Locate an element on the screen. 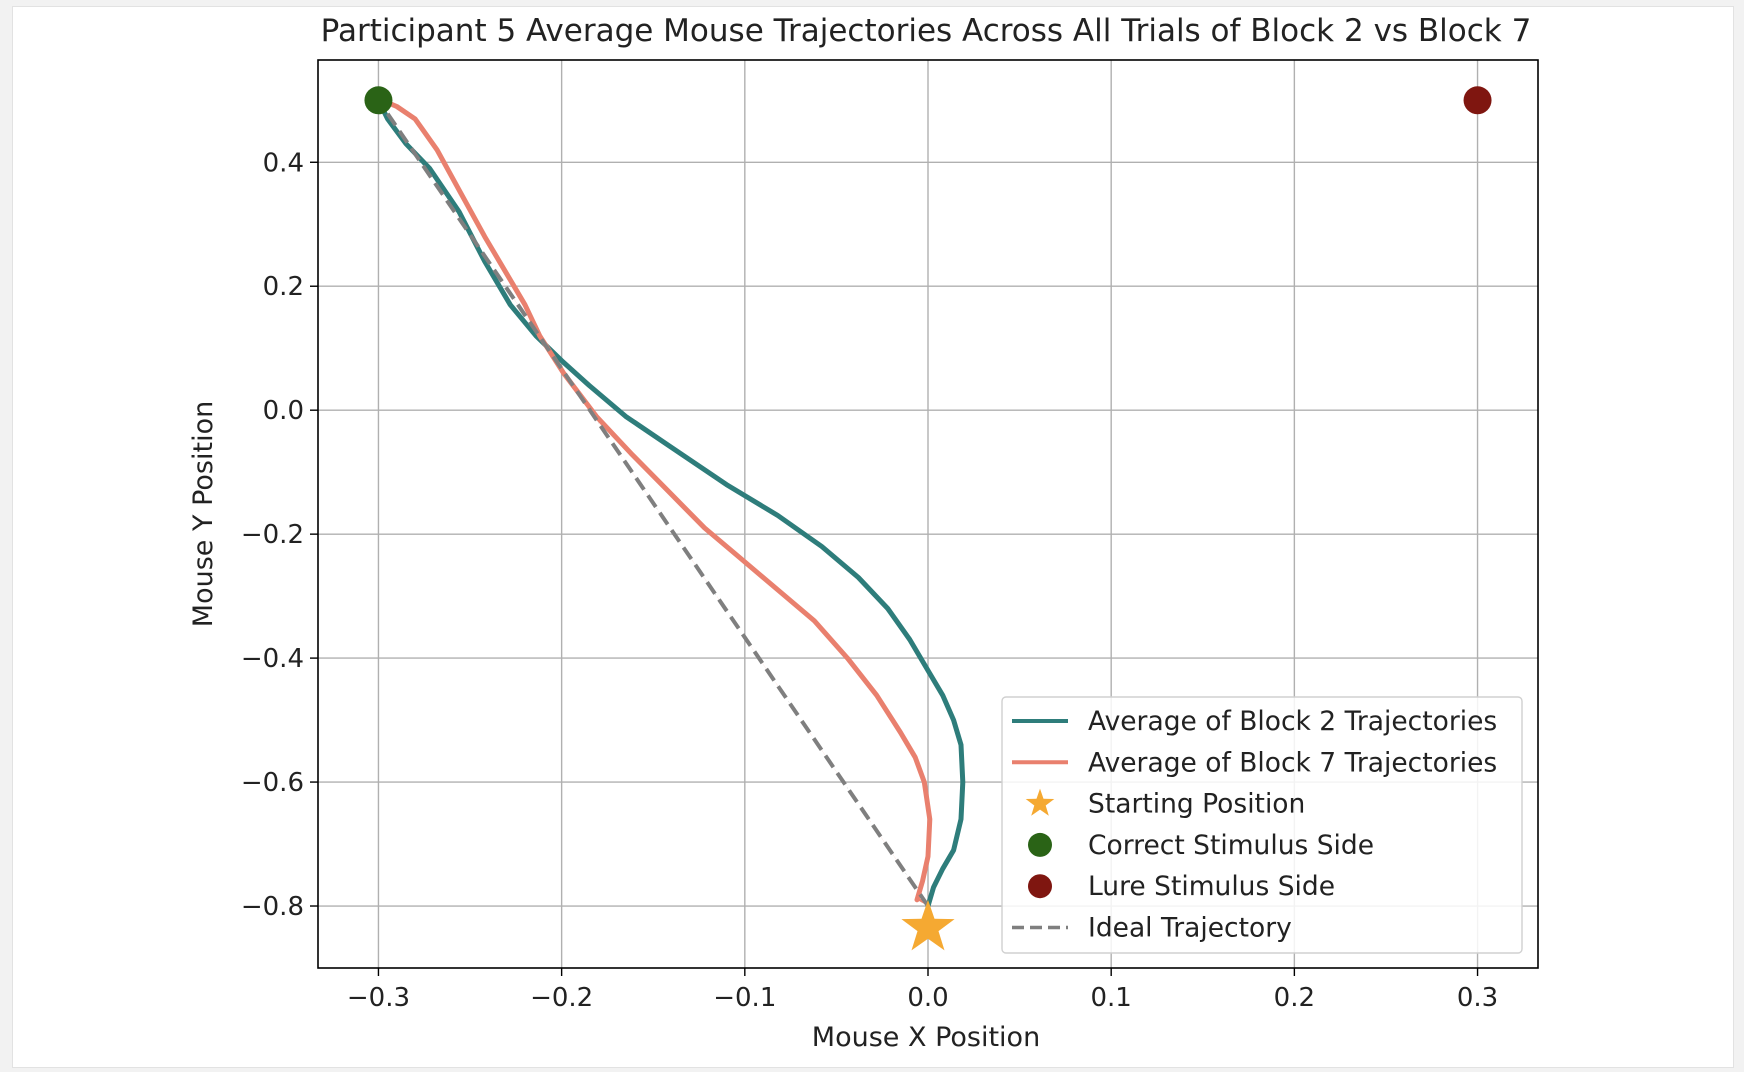 This screenshot has width=1744, height=1072. legend-swatch-correct-stimulus-side is located at coordinates (1040, 844).